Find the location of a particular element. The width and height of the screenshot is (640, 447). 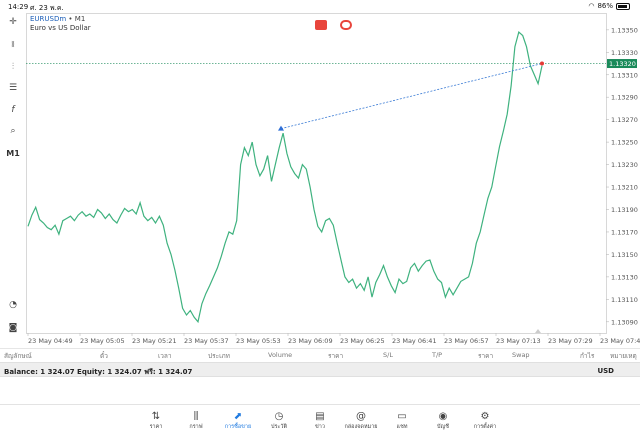

col-comment: หมายเหตุ is located at coordinates (623, 356).